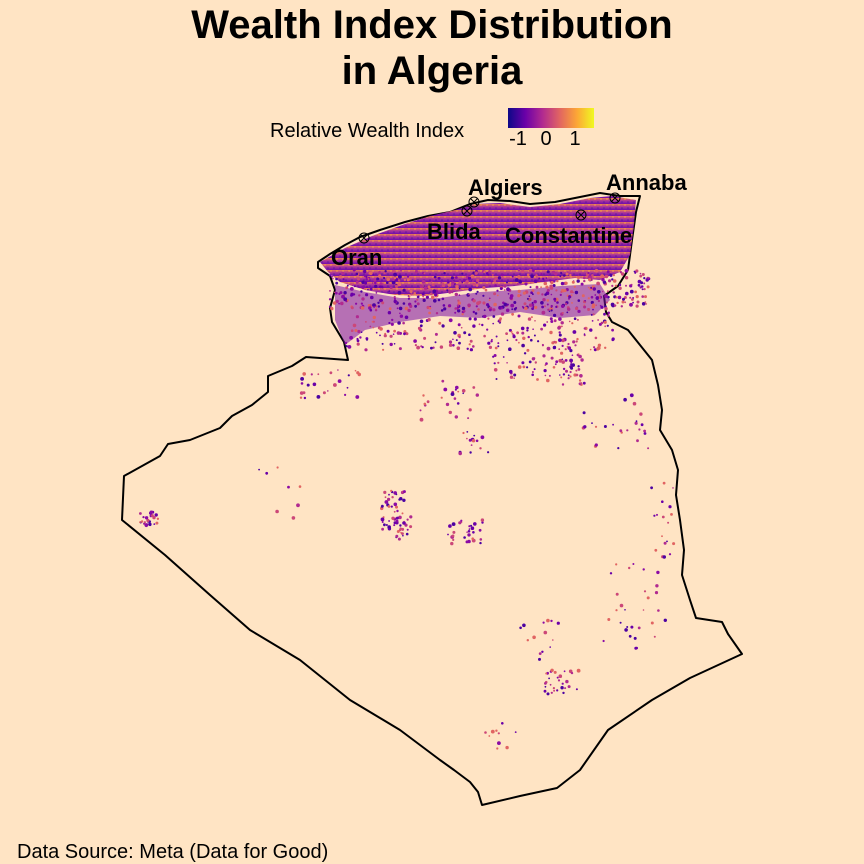  I want to click on legend-title: Relative Wealth Index, so click(367, 131).